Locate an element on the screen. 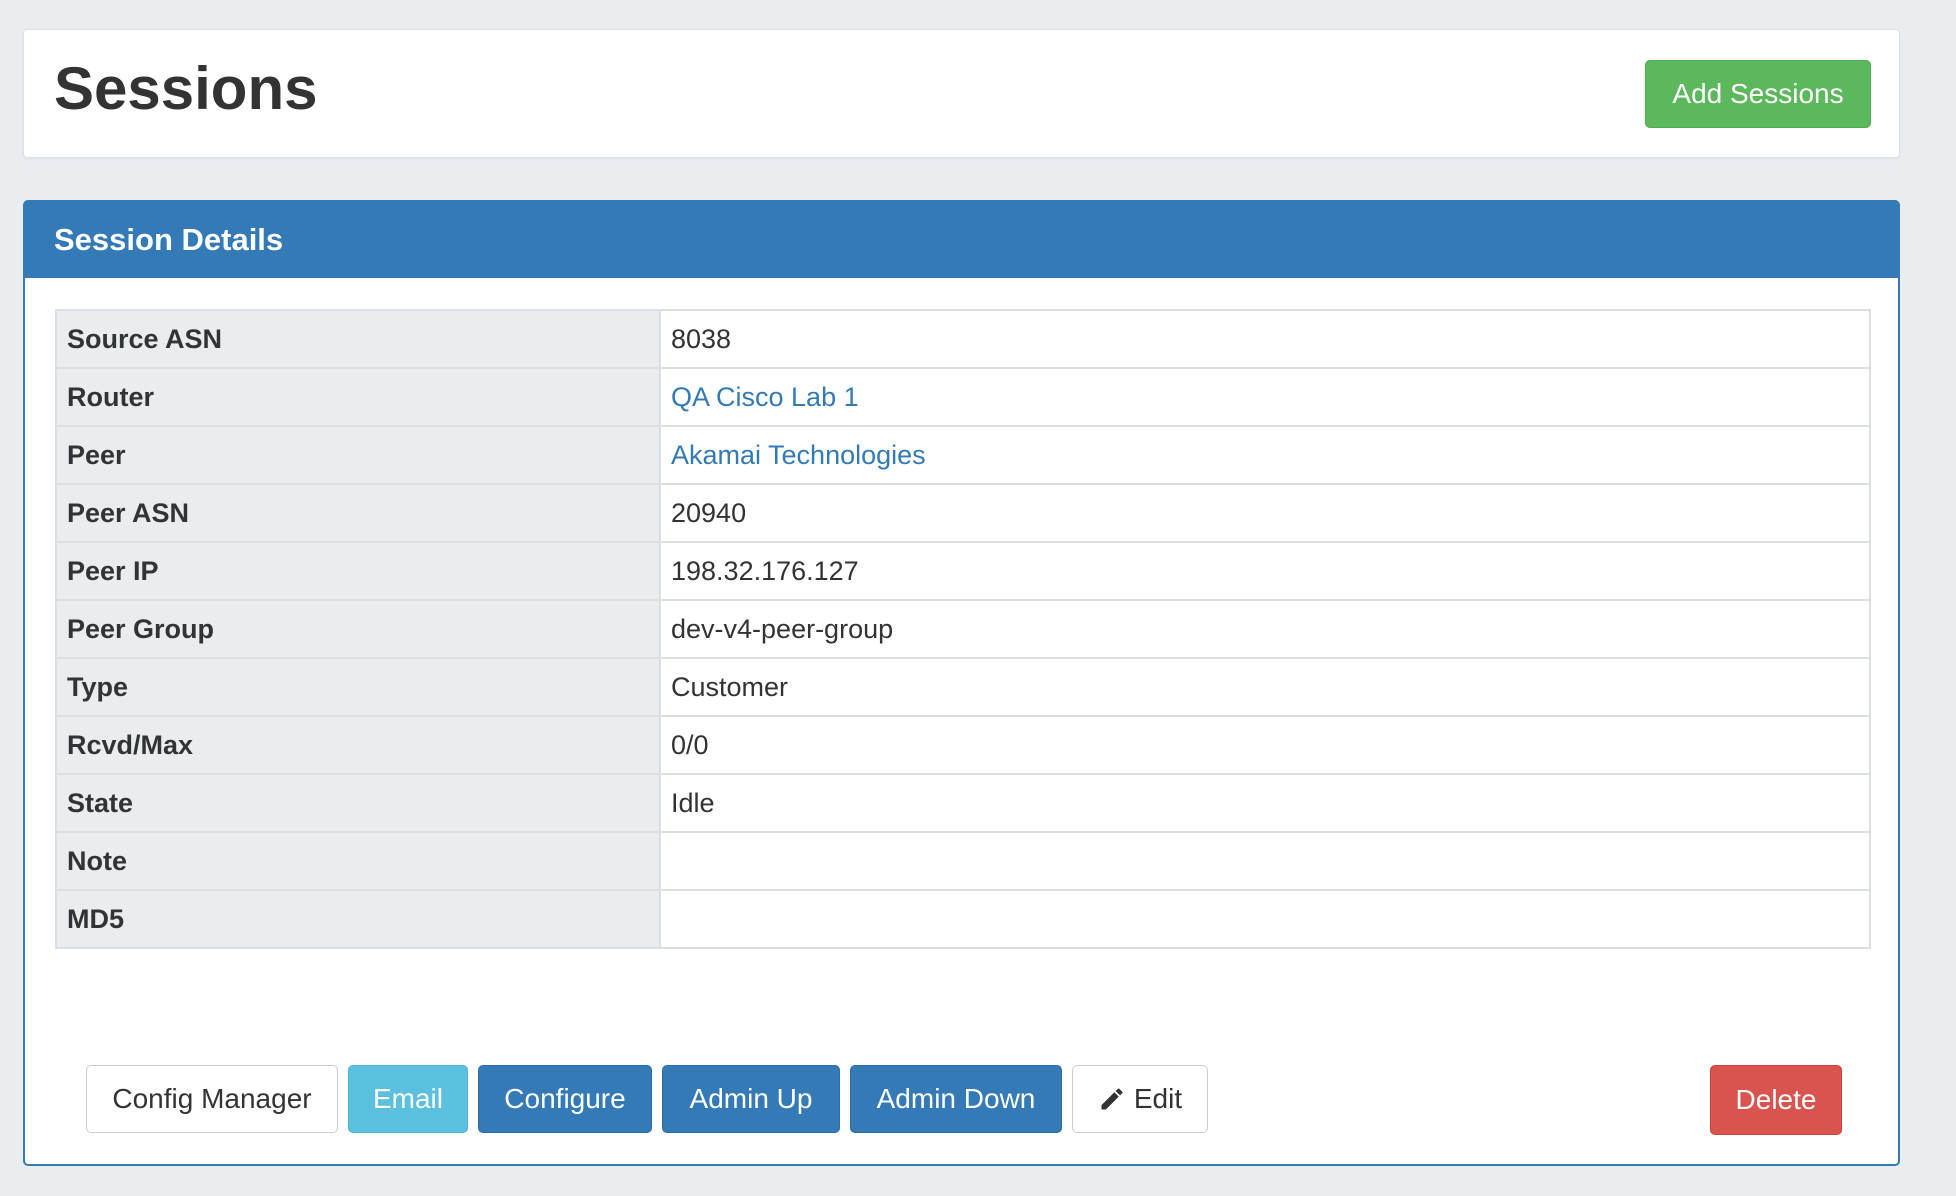 The image size is (1956, 1196). row-value: 8038 is located at coordinates (1265, 339).